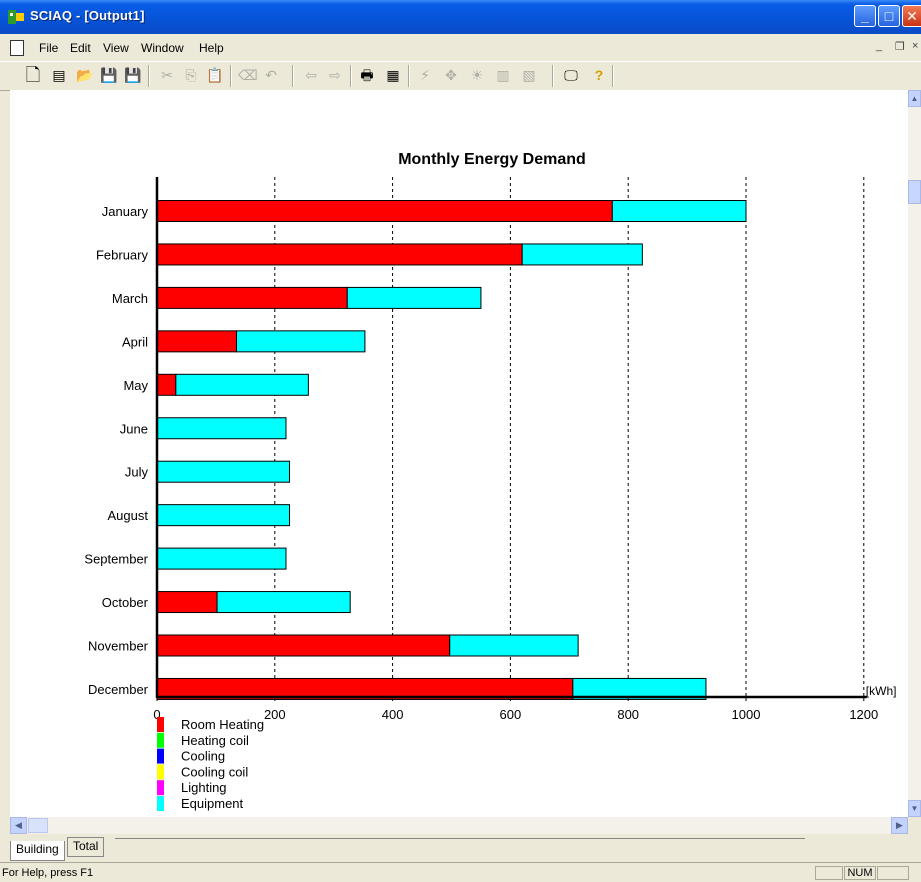  What do you see at coordinates (134, 428) in the screenshot?
I see `category-label: June` at bounding box center [134, 428].